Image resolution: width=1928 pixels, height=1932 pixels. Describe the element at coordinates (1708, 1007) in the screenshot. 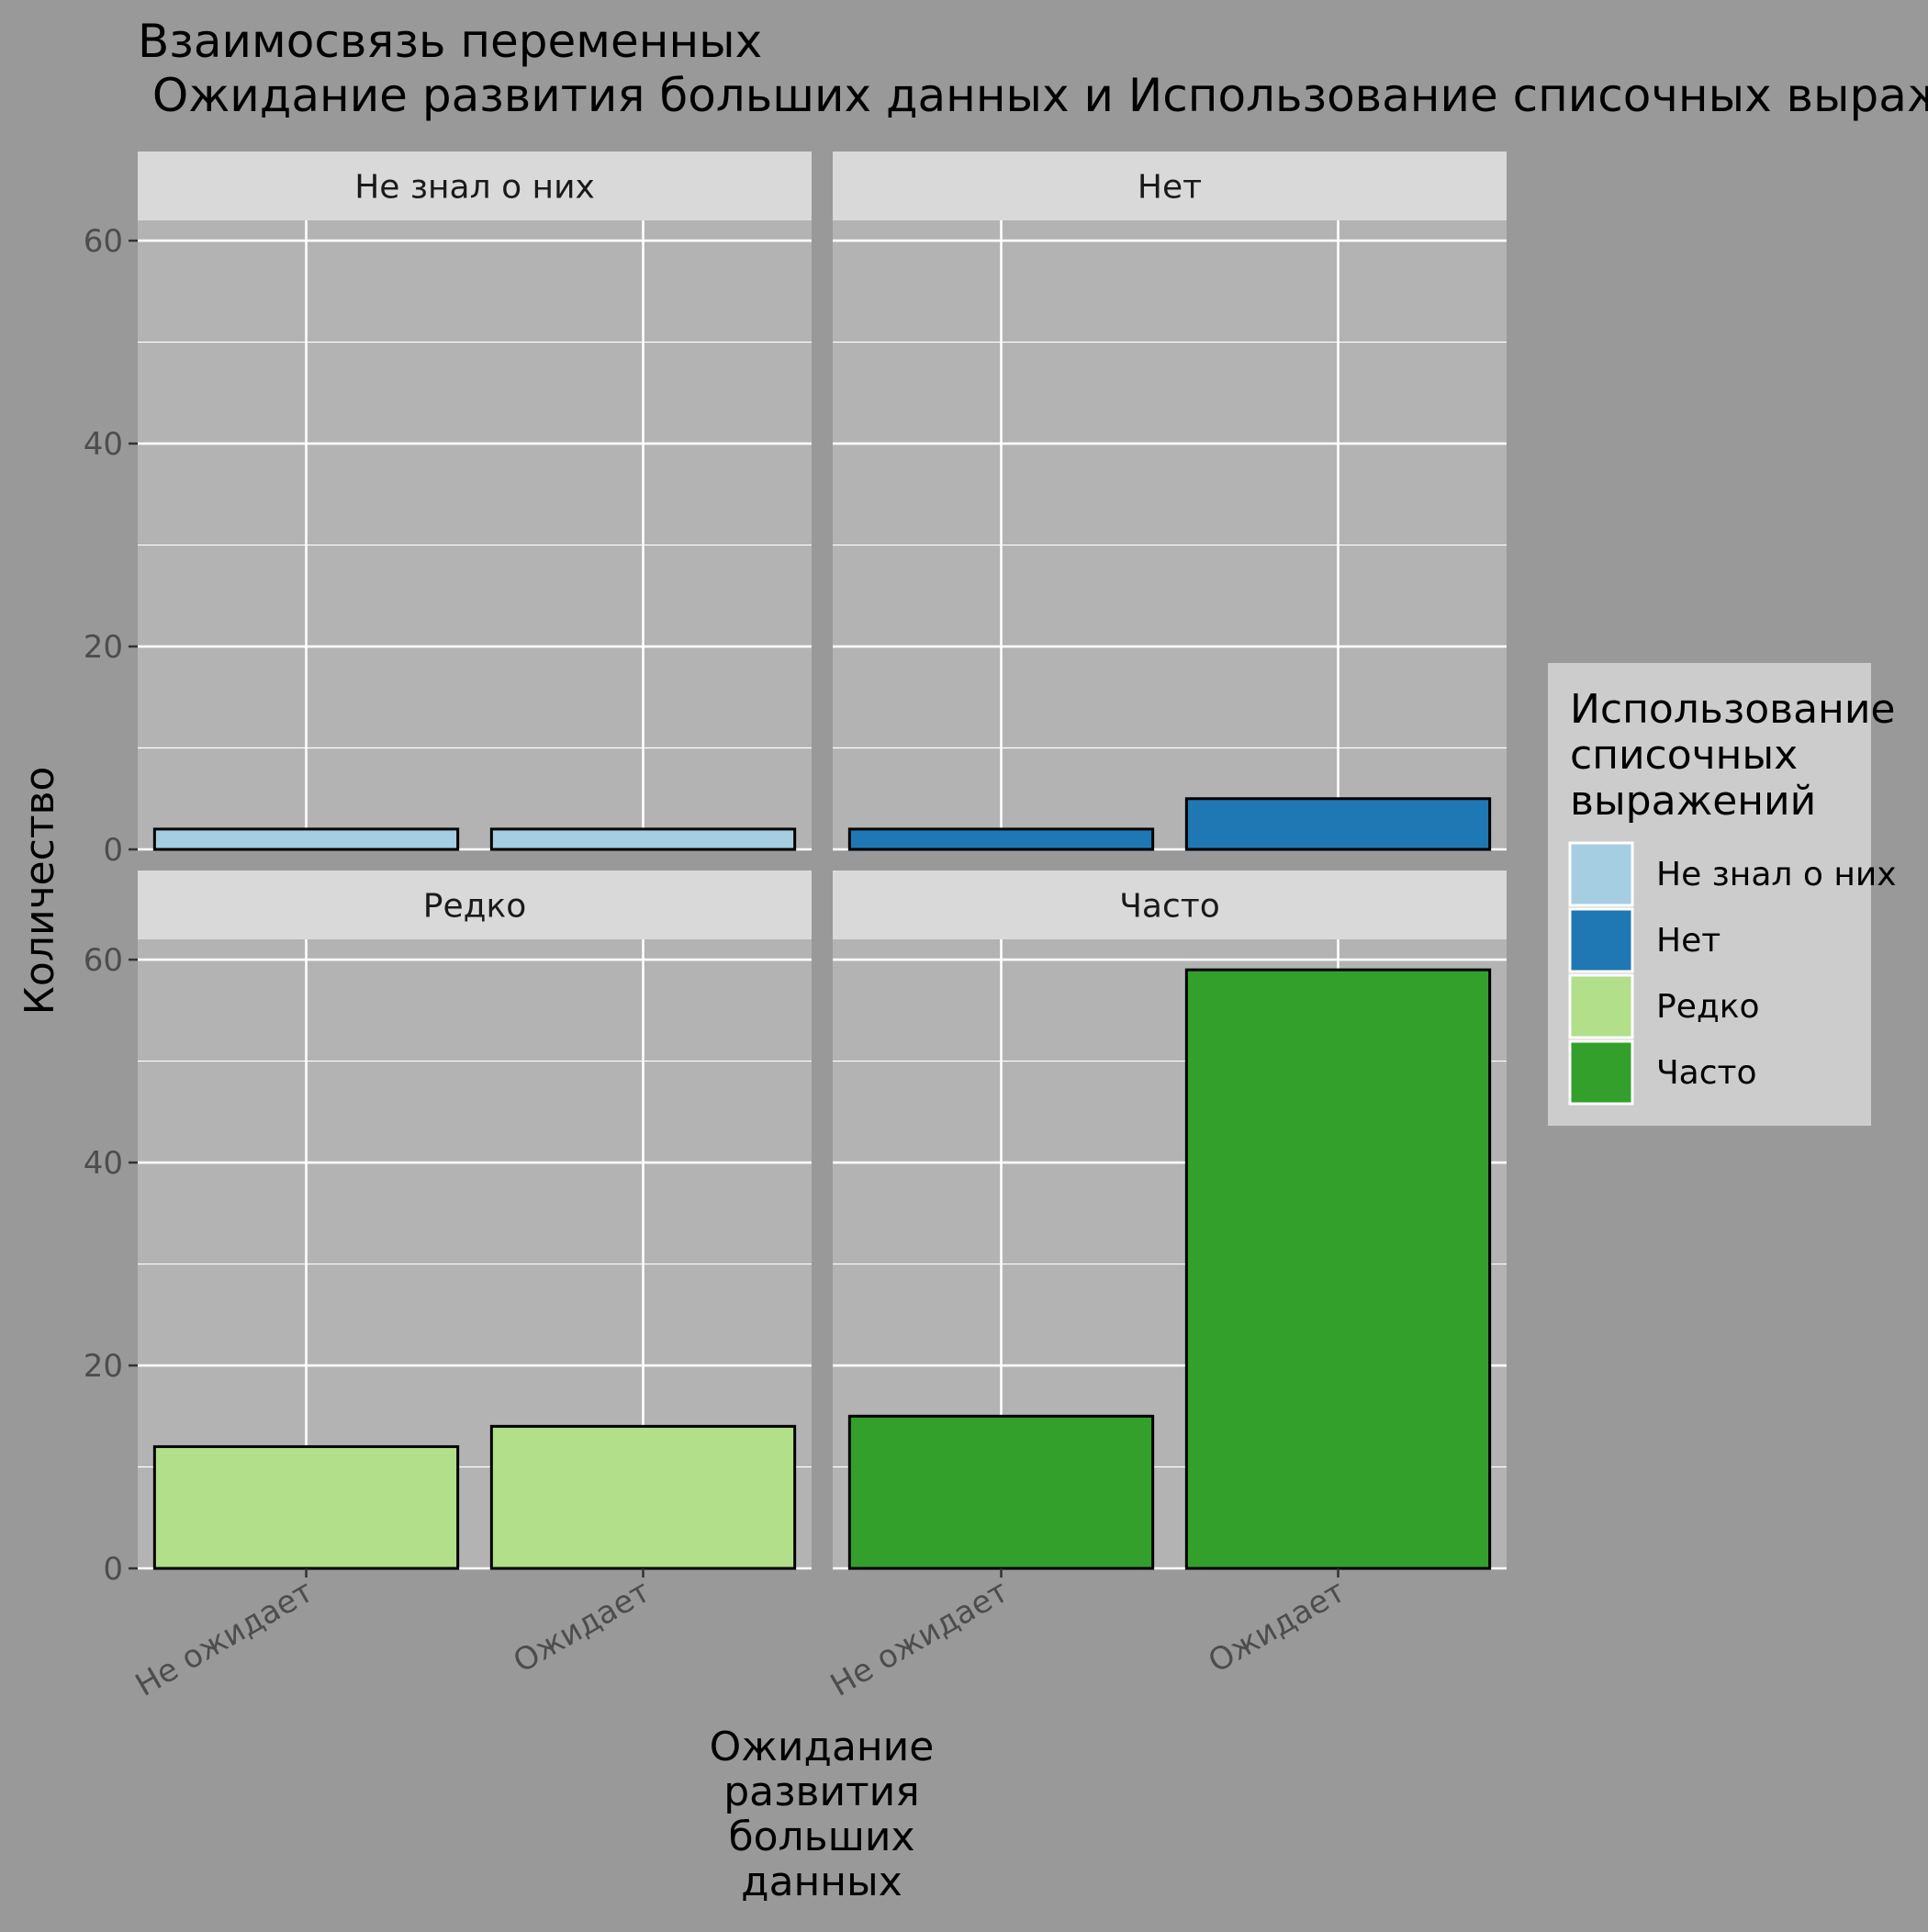

I see `legend-label: Редко` at that location.